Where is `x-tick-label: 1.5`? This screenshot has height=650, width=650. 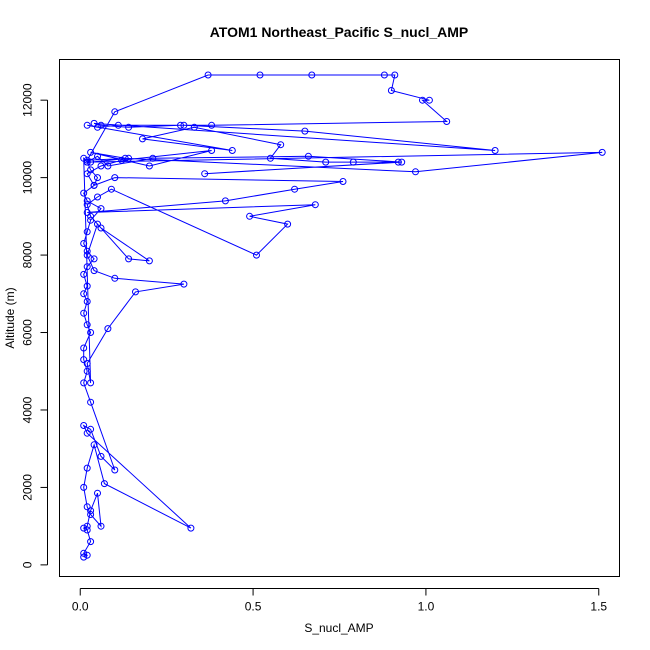
x-tick-label: 1.5 is located at coordinates (598, 607).